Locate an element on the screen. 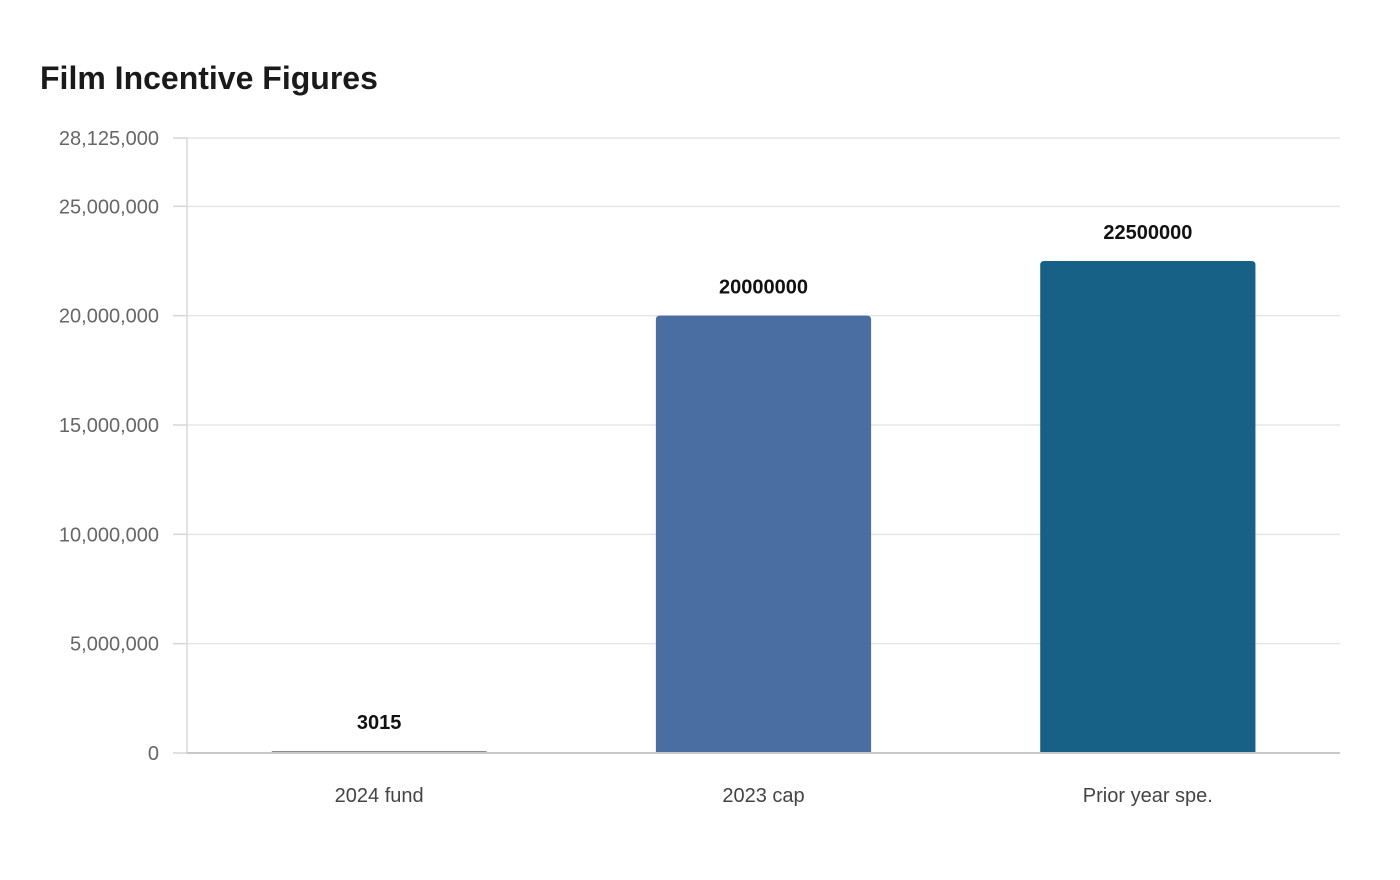 Image resolution: width=1400 pixels, height=880 pixels. y-tick-label: 5,000,000 is located at coordinates (114, 645).